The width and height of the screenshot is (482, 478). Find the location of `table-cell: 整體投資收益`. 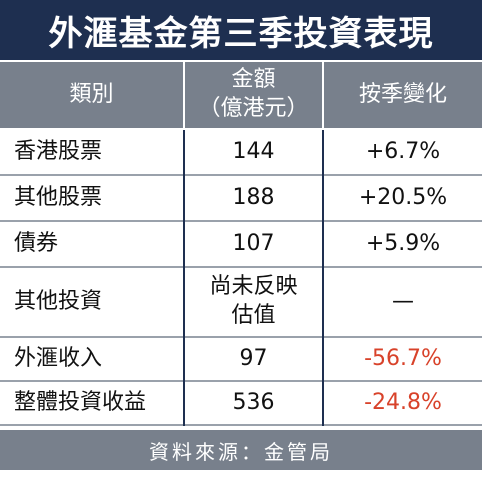

table-cell: 整體投資收益 is located at coordinates (91, 404).